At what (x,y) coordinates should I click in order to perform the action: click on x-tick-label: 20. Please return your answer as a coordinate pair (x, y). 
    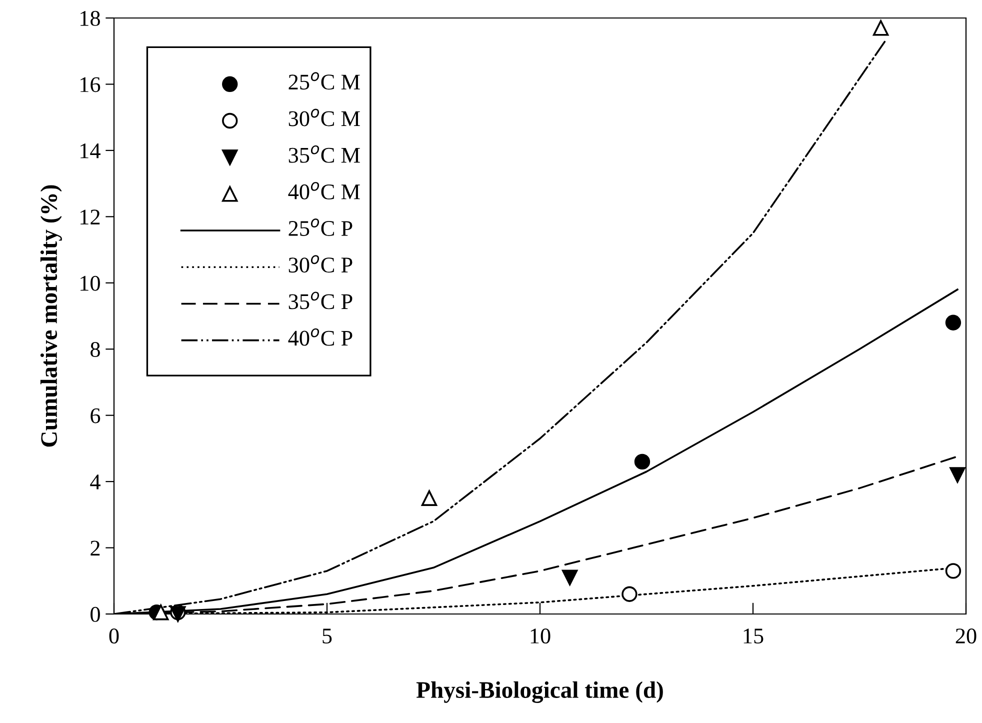
    Looking at the image, I should click on (966, 636).